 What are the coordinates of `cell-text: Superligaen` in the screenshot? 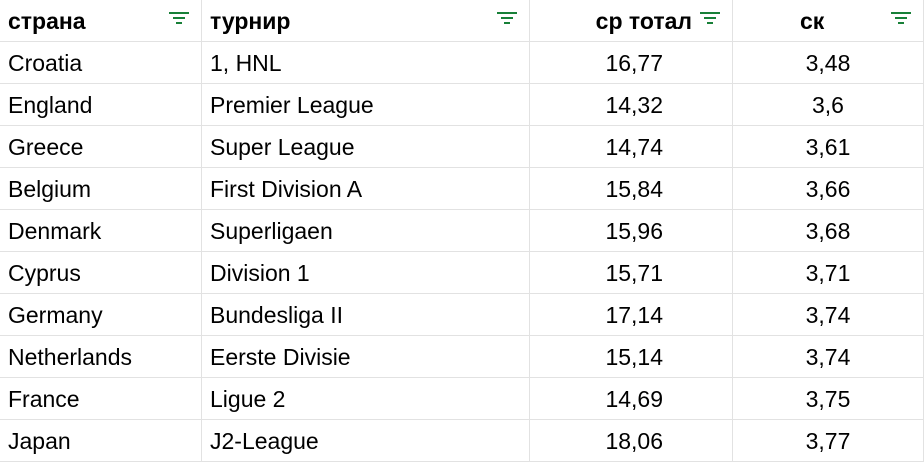 It's located at (271, 231).